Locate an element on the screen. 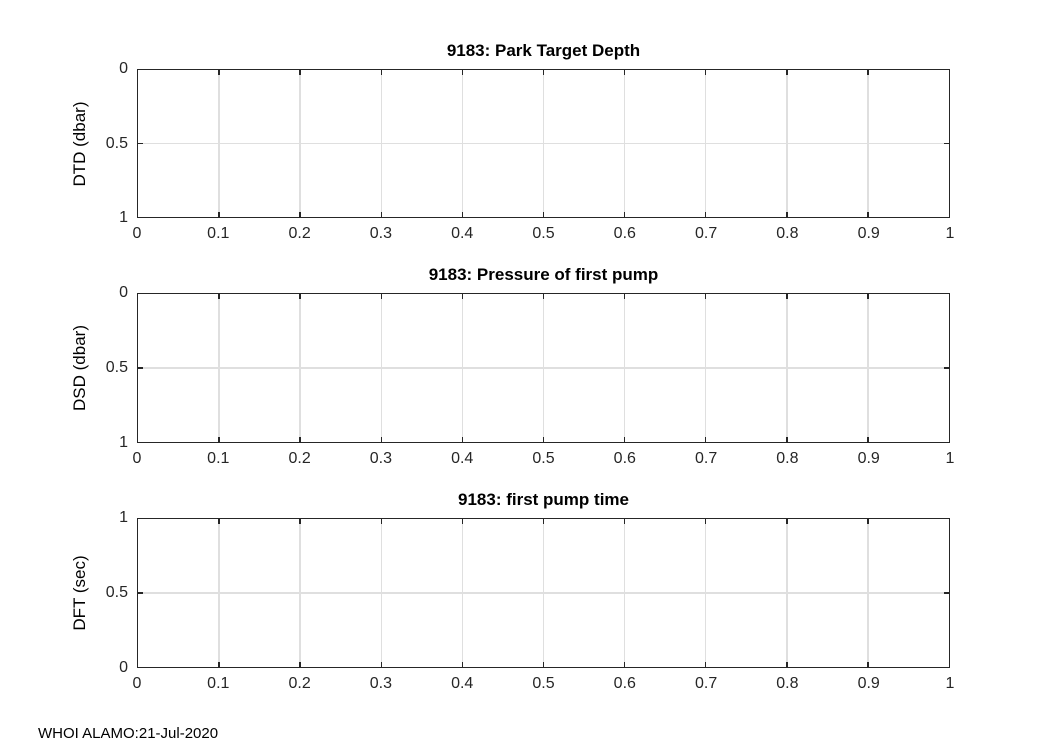  subplot-title: 9183: Park Target Depth is located at coordinates (543, 50).